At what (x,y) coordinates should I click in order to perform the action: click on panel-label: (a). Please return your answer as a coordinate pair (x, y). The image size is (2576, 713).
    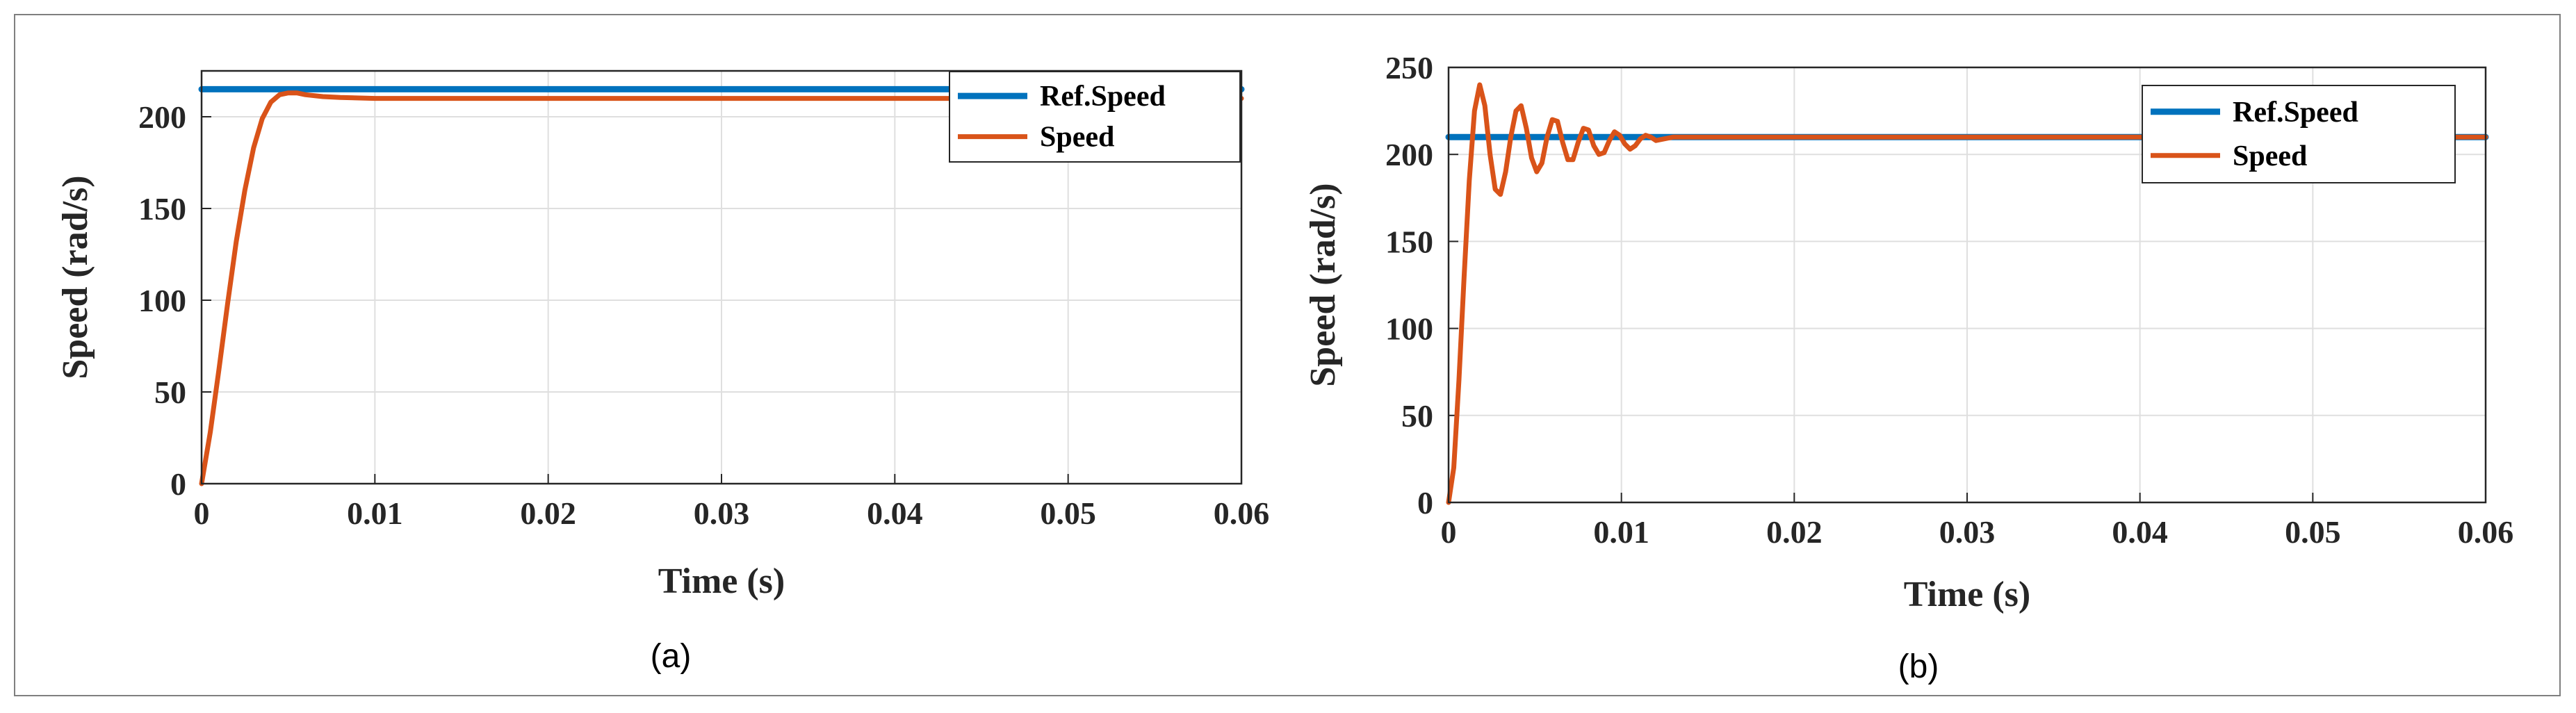
    Looking at the image, I should click on (671, 656).